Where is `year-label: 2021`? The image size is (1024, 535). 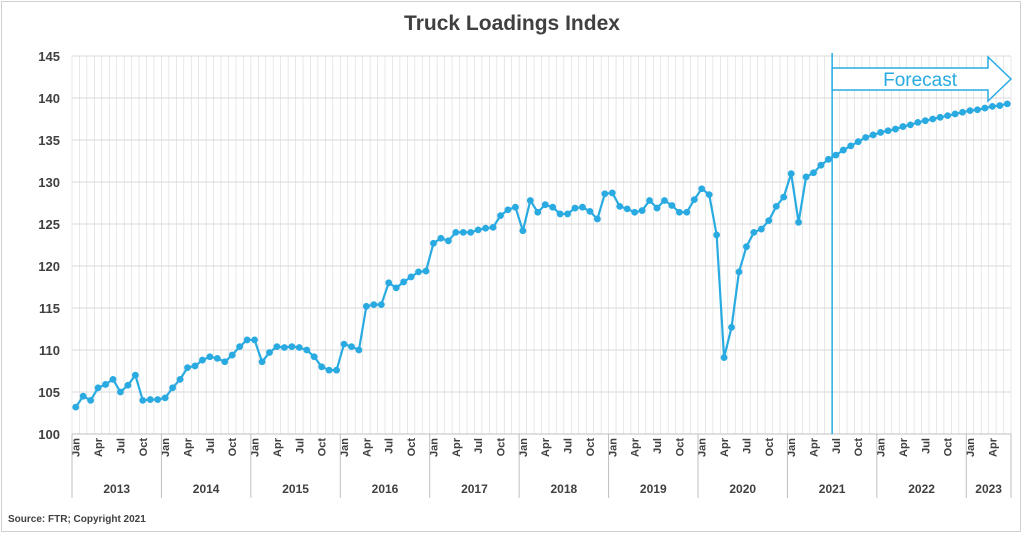
year-label: 2021 is located at coordinates (832, 489).